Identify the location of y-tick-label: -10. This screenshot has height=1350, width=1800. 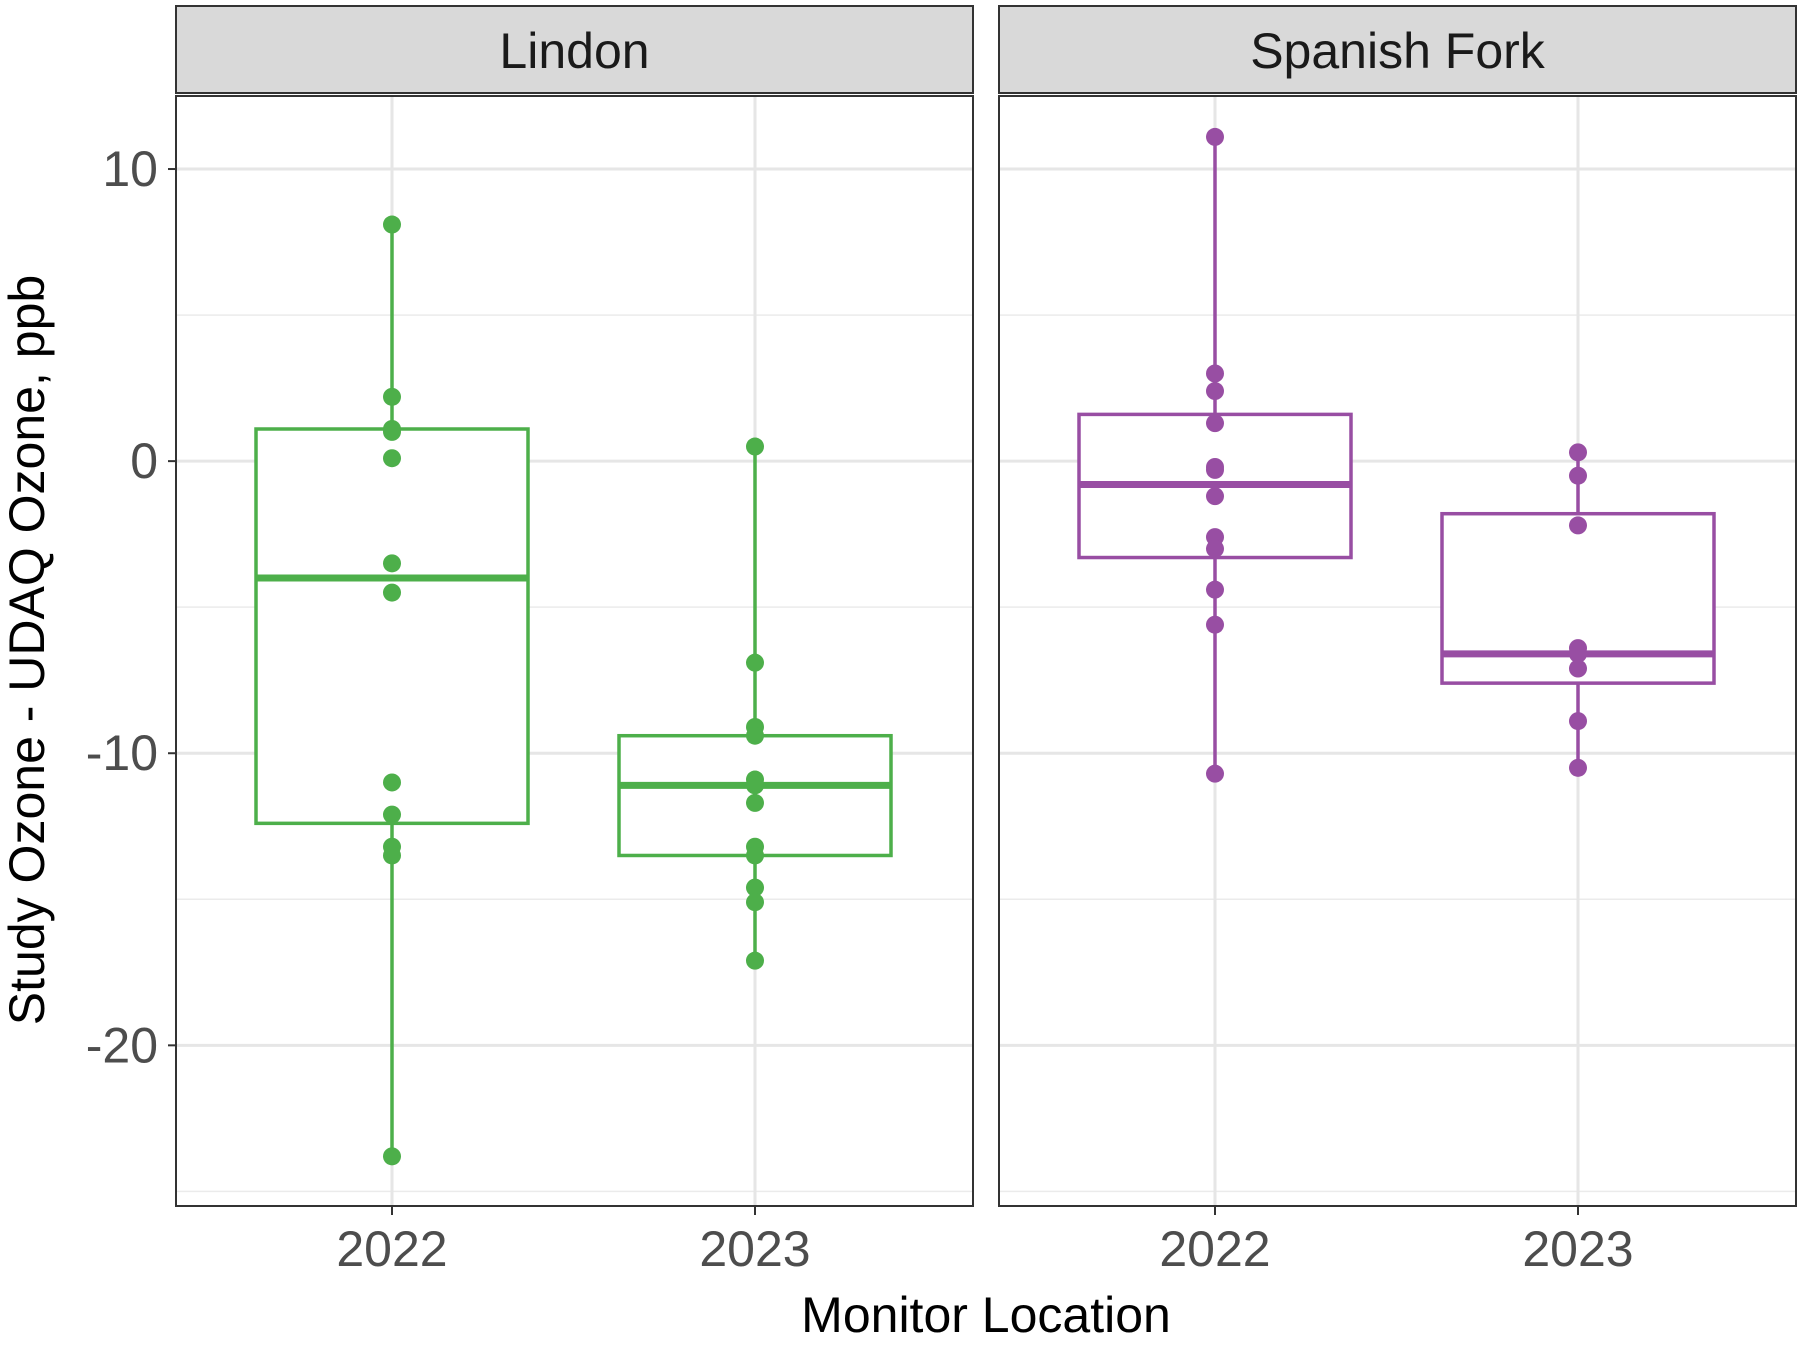
(122, 753).